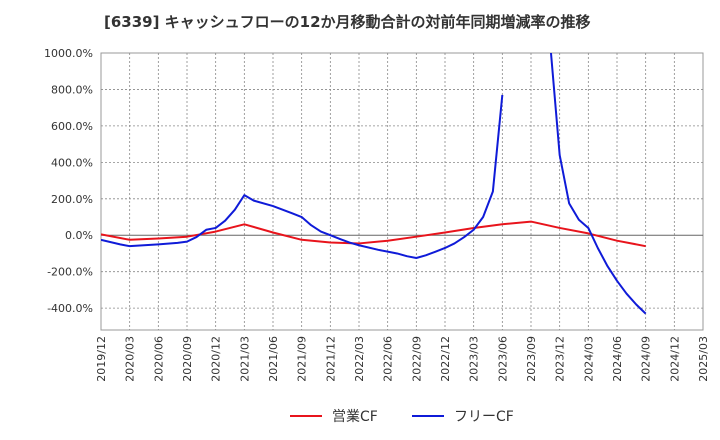  Describe the element at coordinates (72, 162) in the screenshot. I see `y-tick-label: 400.0%` at that location.